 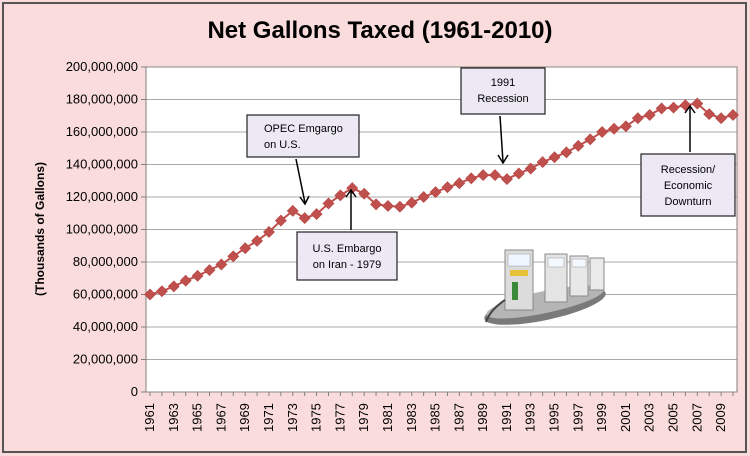 I want to click on x-tick-label: 2009, so click(x=720, y=417).